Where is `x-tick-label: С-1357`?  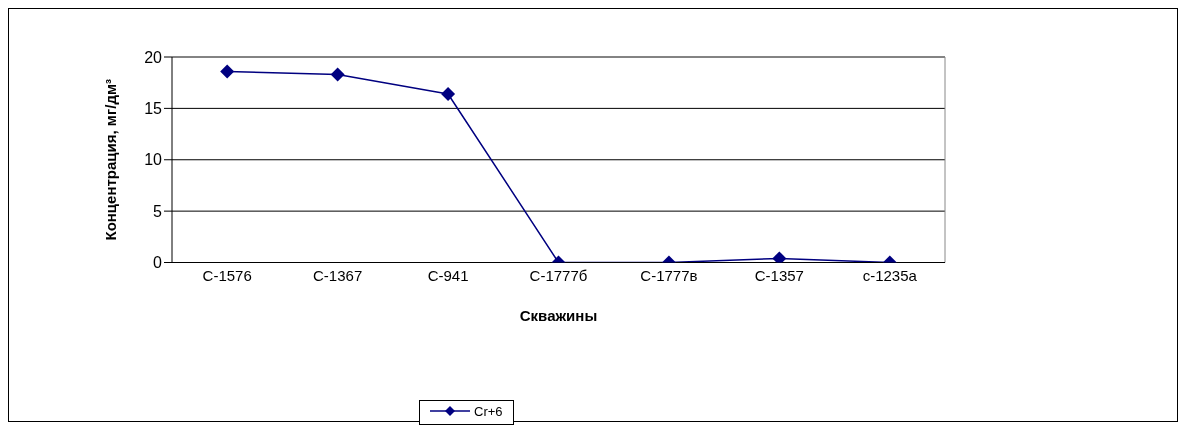
x-tick-label: С-1357 is located at coordinates (779, 276).